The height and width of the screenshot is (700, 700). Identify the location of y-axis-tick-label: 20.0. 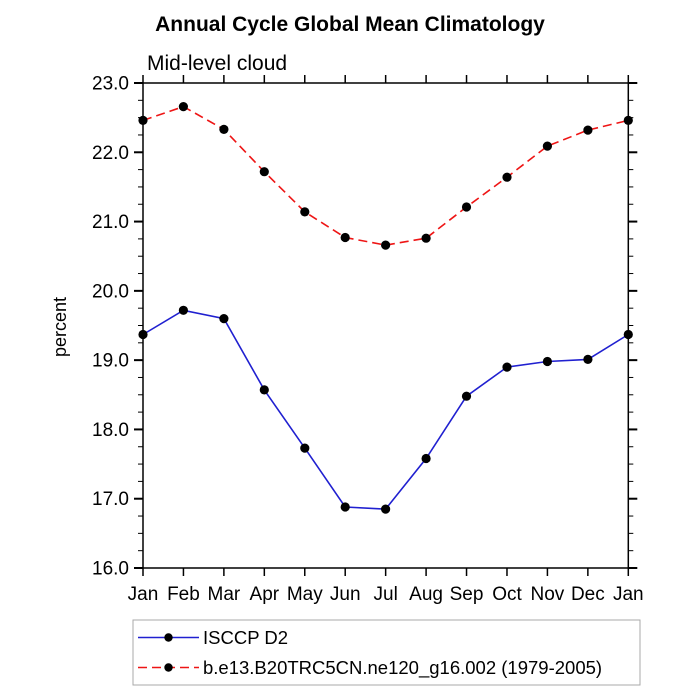
(110, 291).